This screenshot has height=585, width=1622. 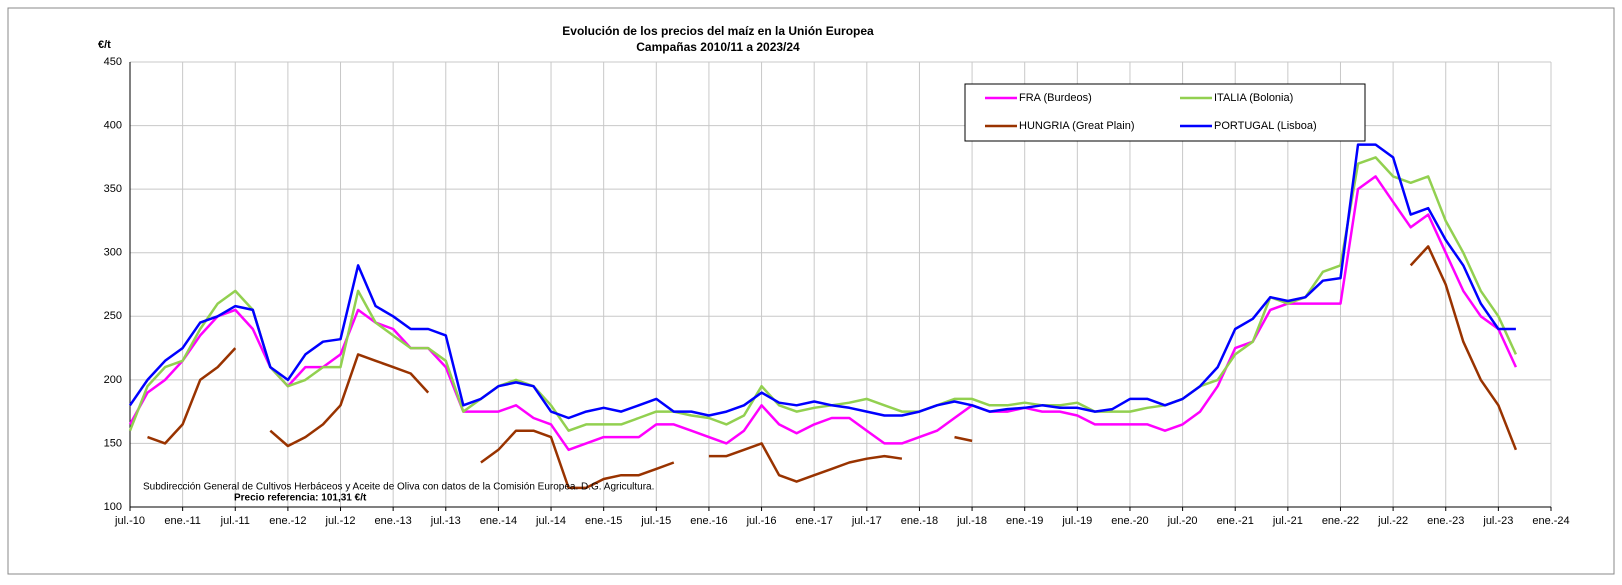 I want to click on legend-label: FRA (Burdeos), so click(x=1055, y=98).